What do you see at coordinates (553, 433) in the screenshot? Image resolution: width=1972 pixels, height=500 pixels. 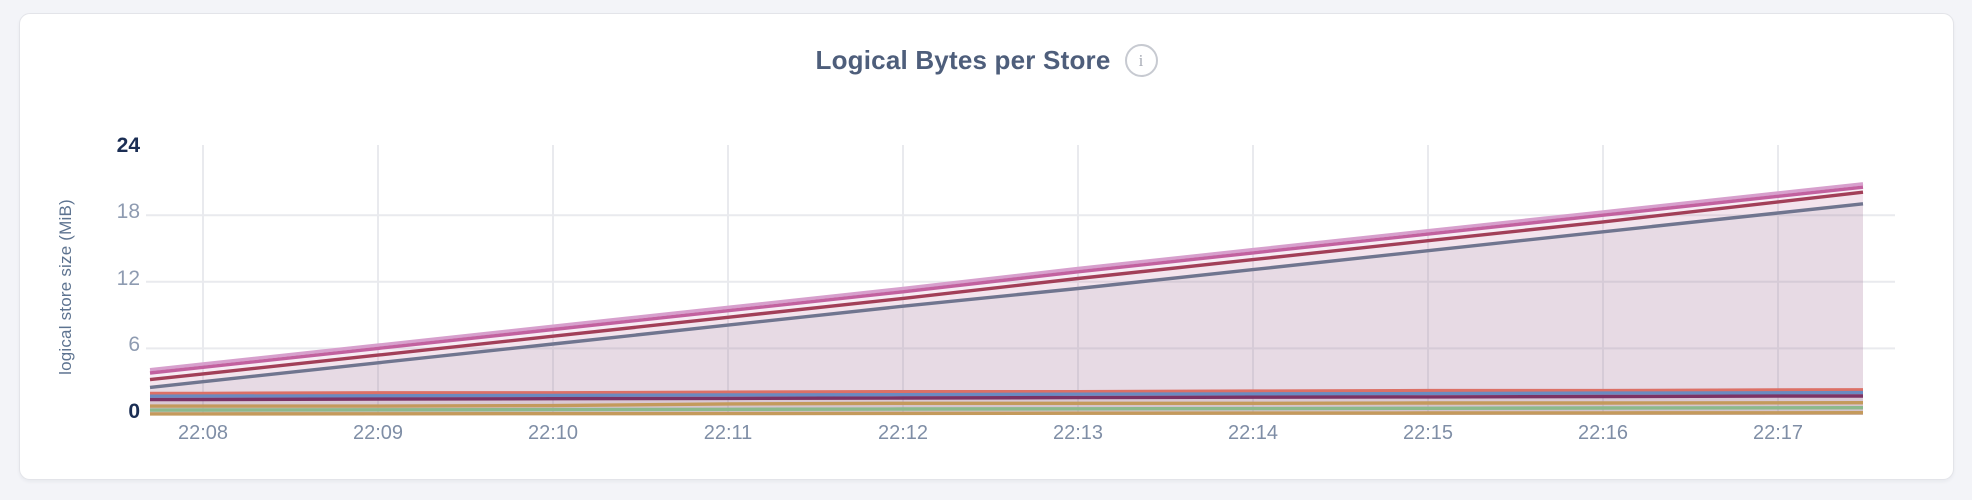 I see `x-tick-label: 22:10` at bounding box center [553, 433].